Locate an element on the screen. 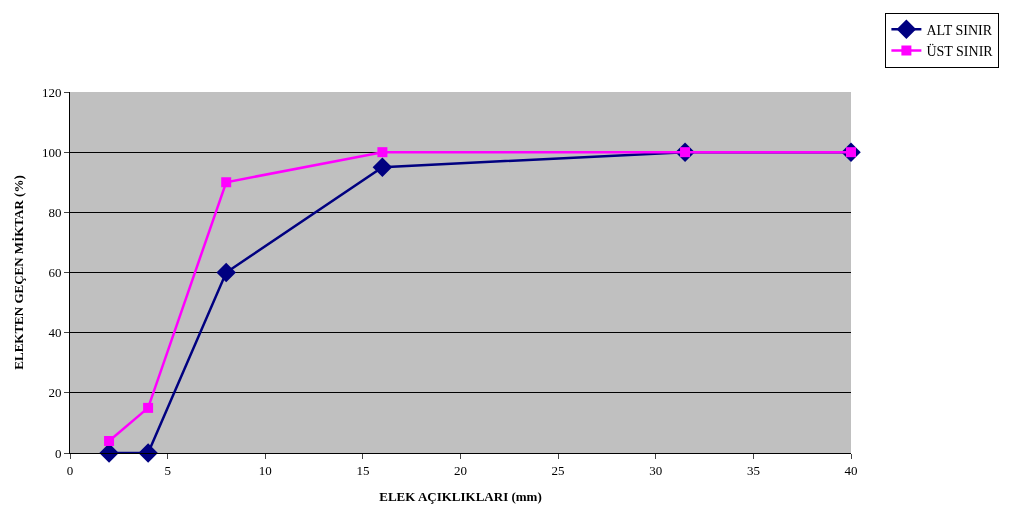 The image size is (1011, 514). x-tick-label: 0 is located at coordinates (70, 470).